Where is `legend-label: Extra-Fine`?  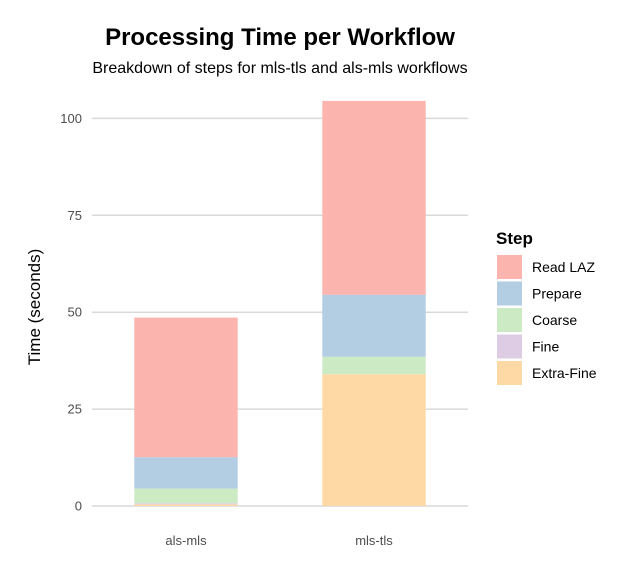
legend-label: Extra-Fine is located at coordinates (564, 373).